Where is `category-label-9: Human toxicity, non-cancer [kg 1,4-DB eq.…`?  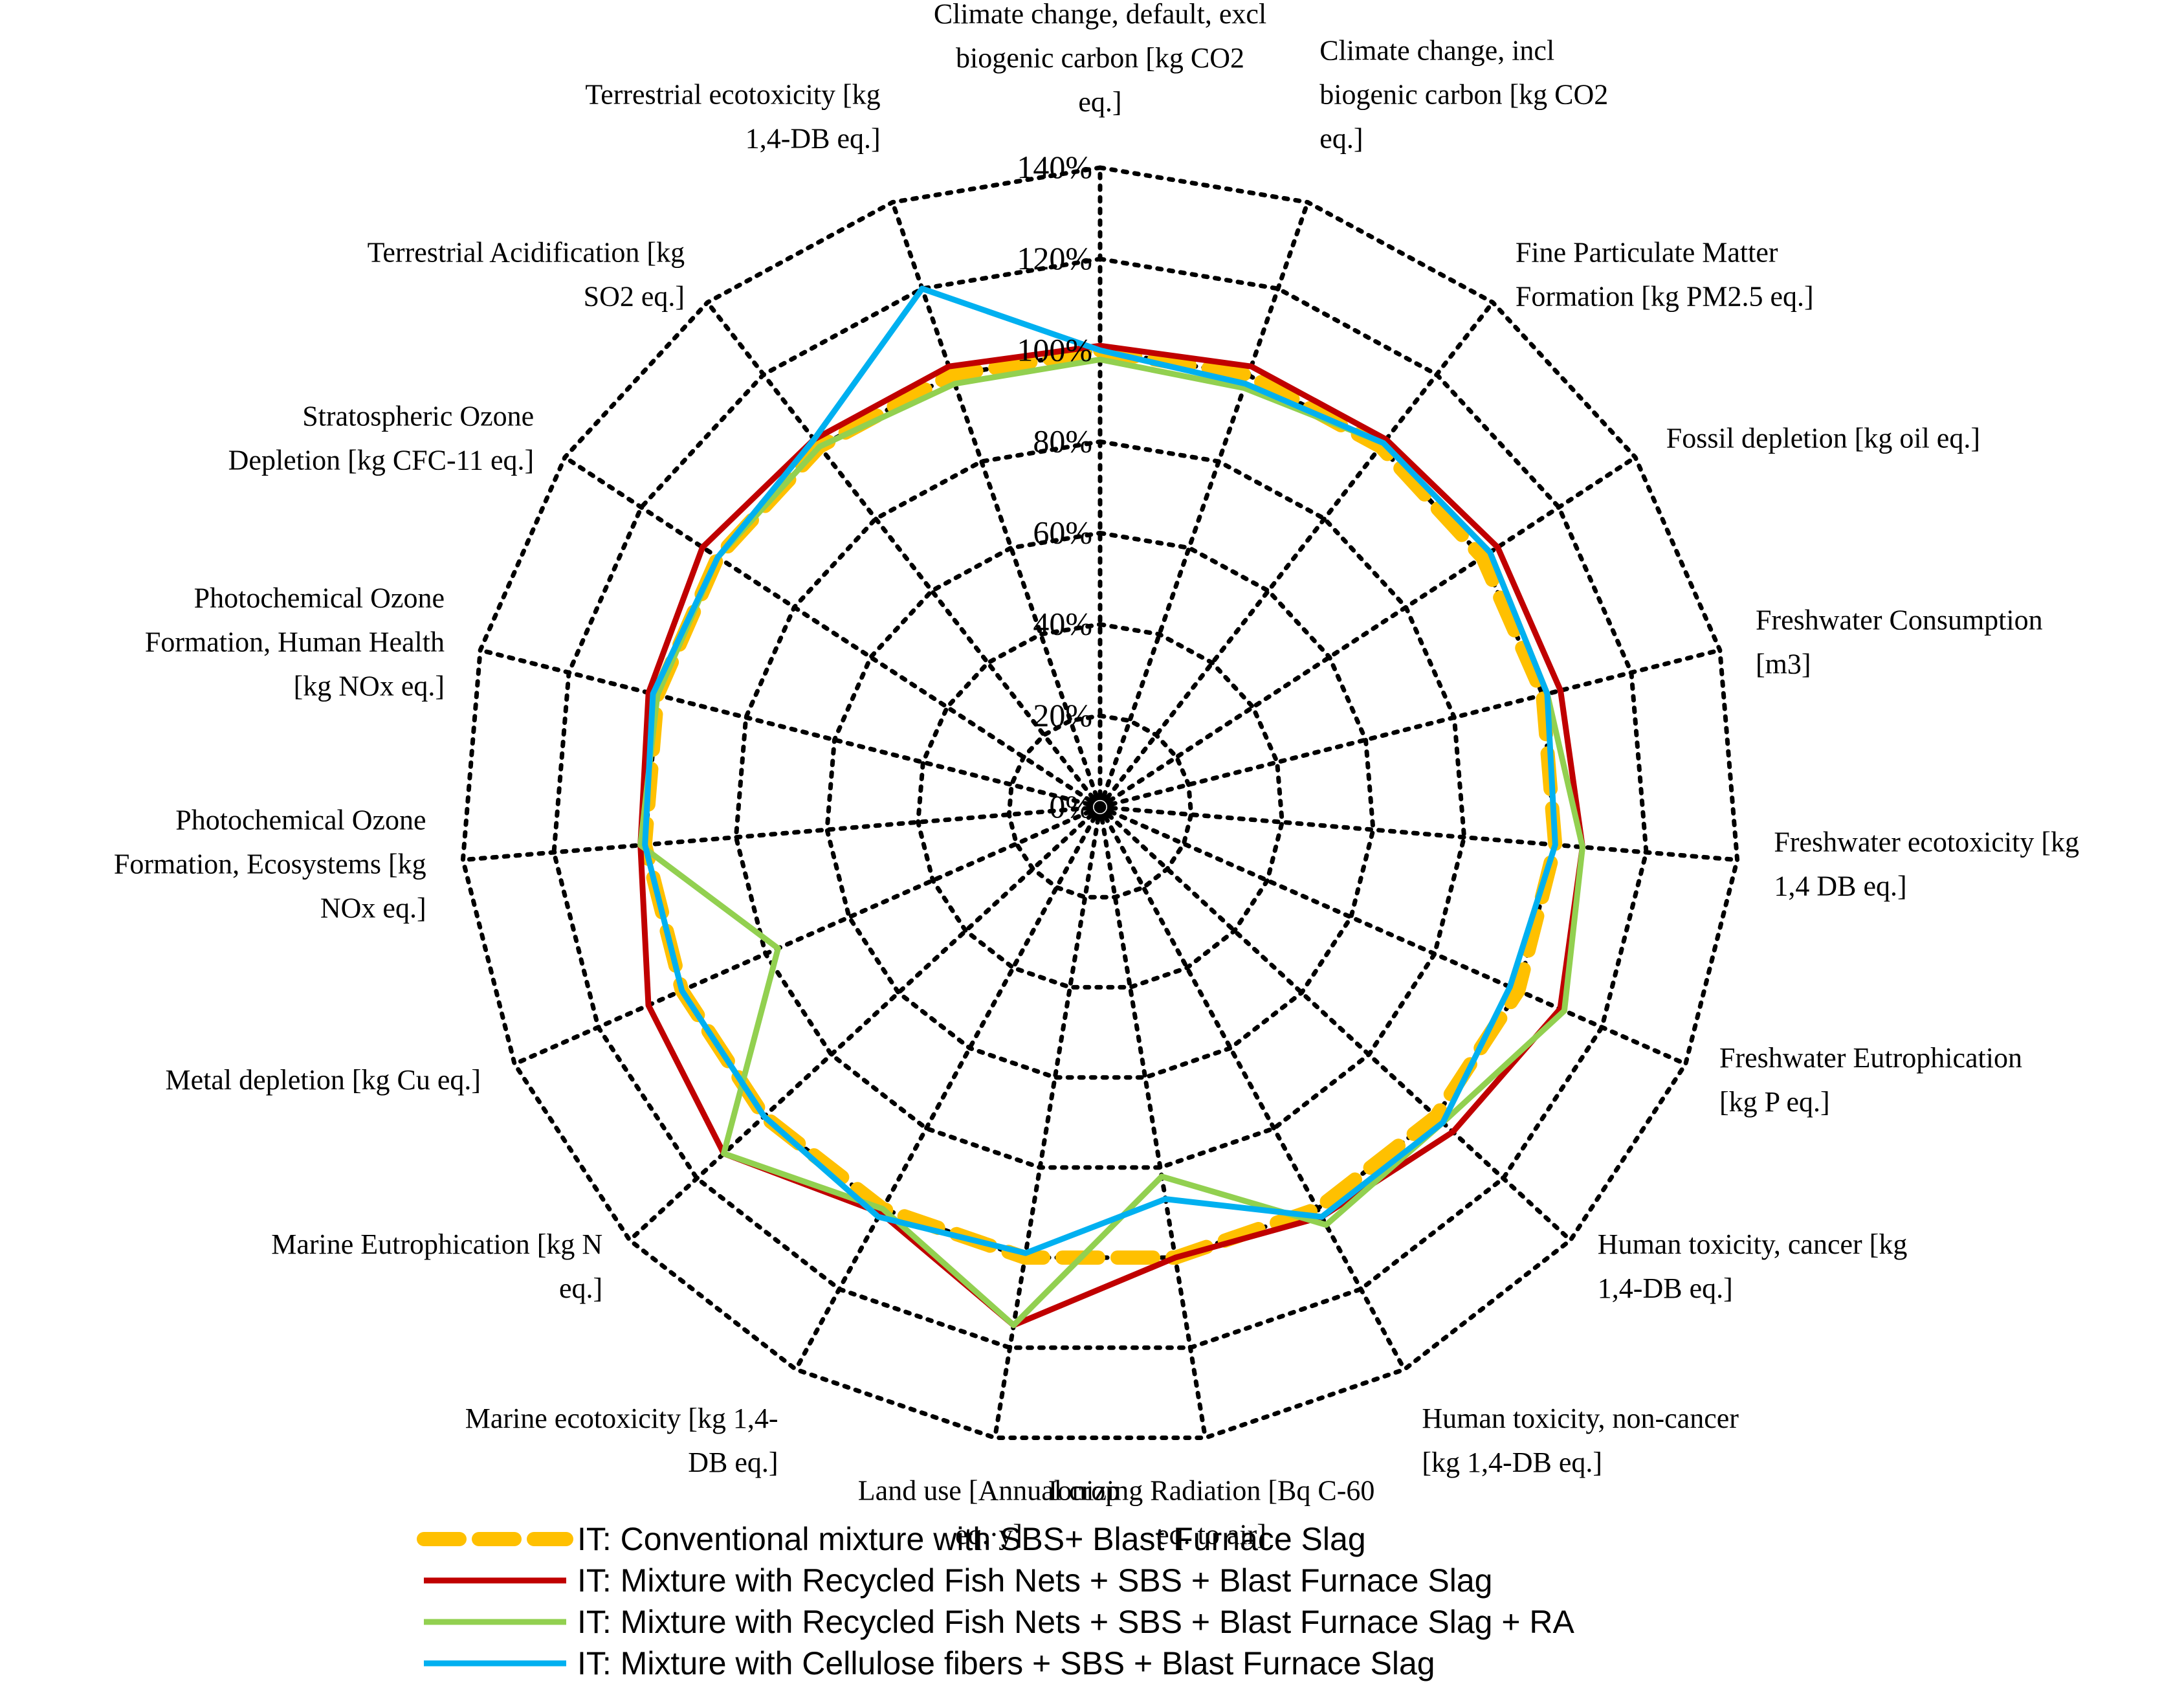 category-label-9: Human toxicity, non-cancer [kg 1,4-DB eq.… is located at coordinates (1580, 1440).